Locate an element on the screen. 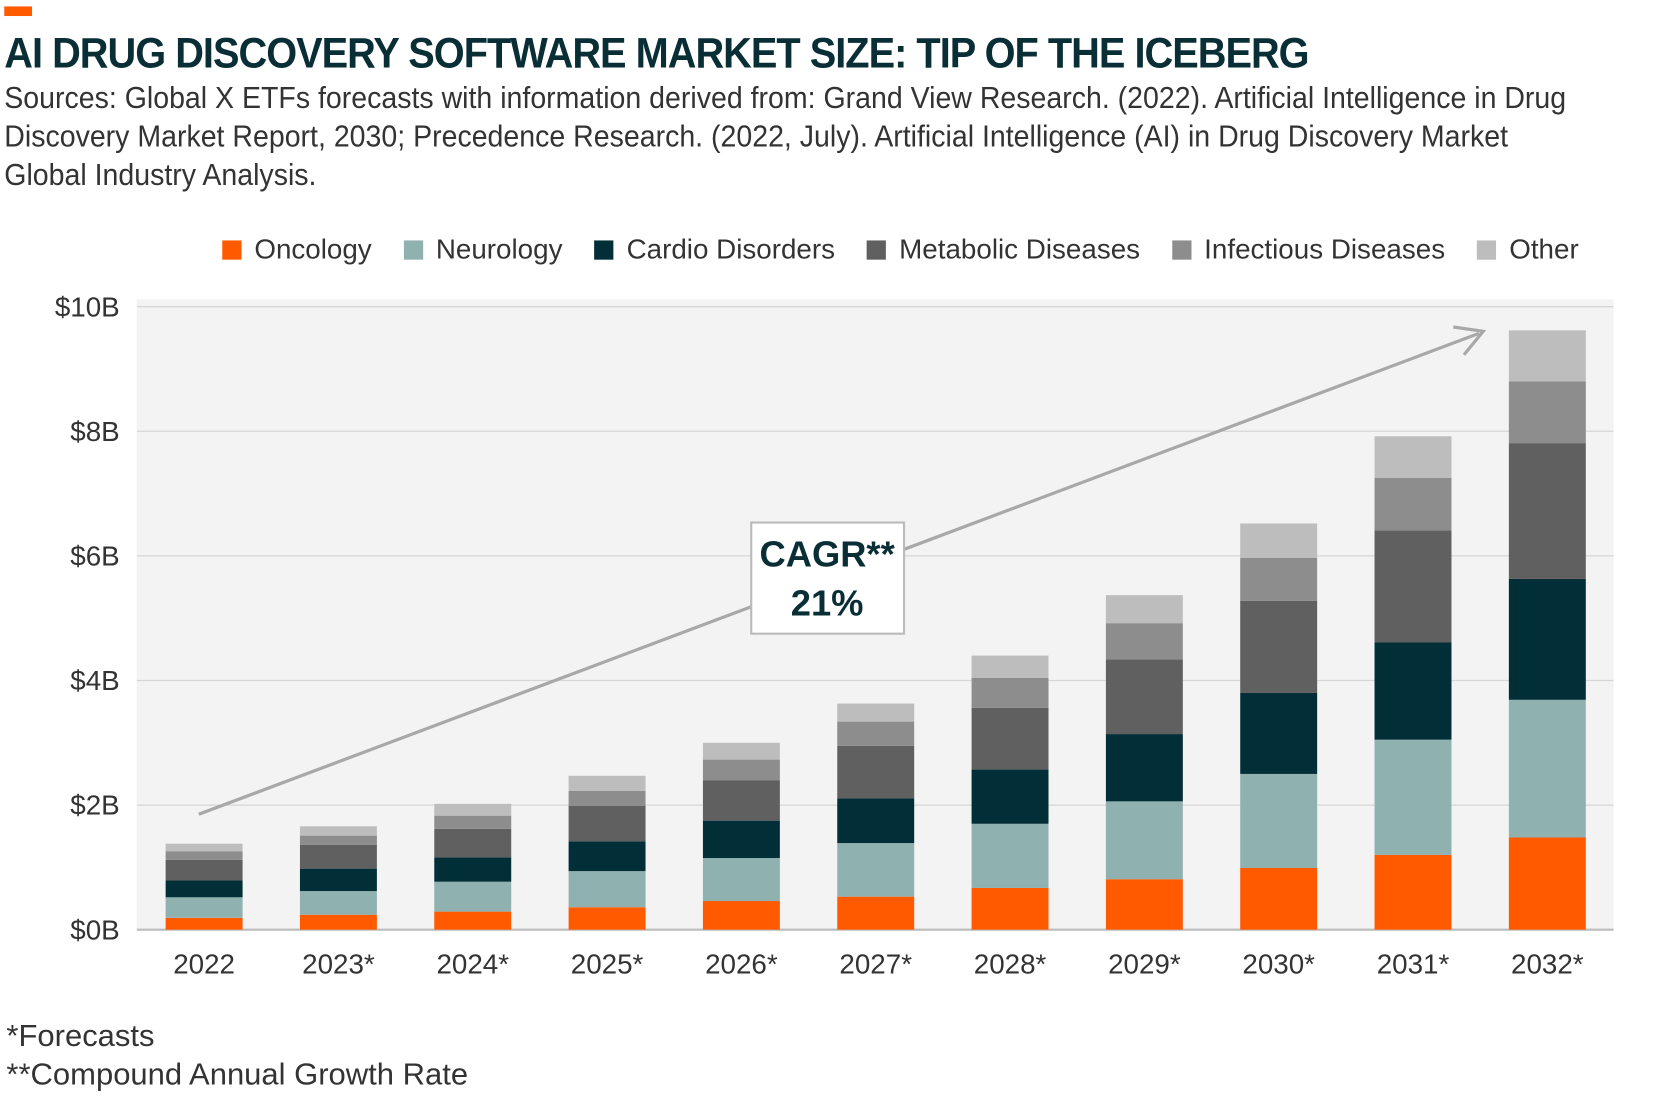 This screenshot has width=1667, height=1116. legend-item: Infectious Diseases is located at coordinates (1308, 249).